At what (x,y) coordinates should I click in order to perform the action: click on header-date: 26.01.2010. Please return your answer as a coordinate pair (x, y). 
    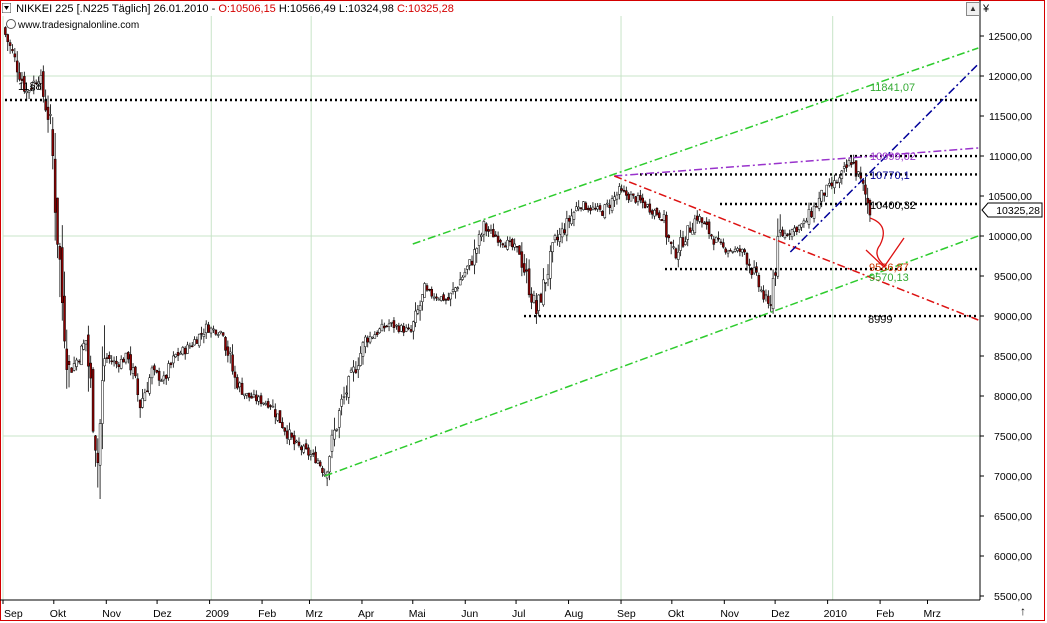
    Looking at the image, I should click on (181, 9).